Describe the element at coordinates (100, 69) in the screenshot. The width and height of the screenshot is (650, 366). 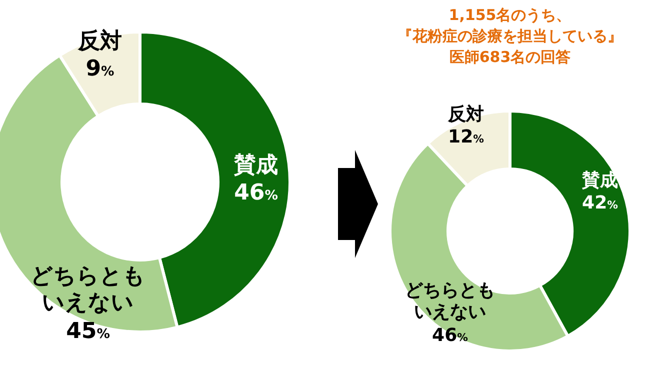
I see `data-label: 9%` at that location.